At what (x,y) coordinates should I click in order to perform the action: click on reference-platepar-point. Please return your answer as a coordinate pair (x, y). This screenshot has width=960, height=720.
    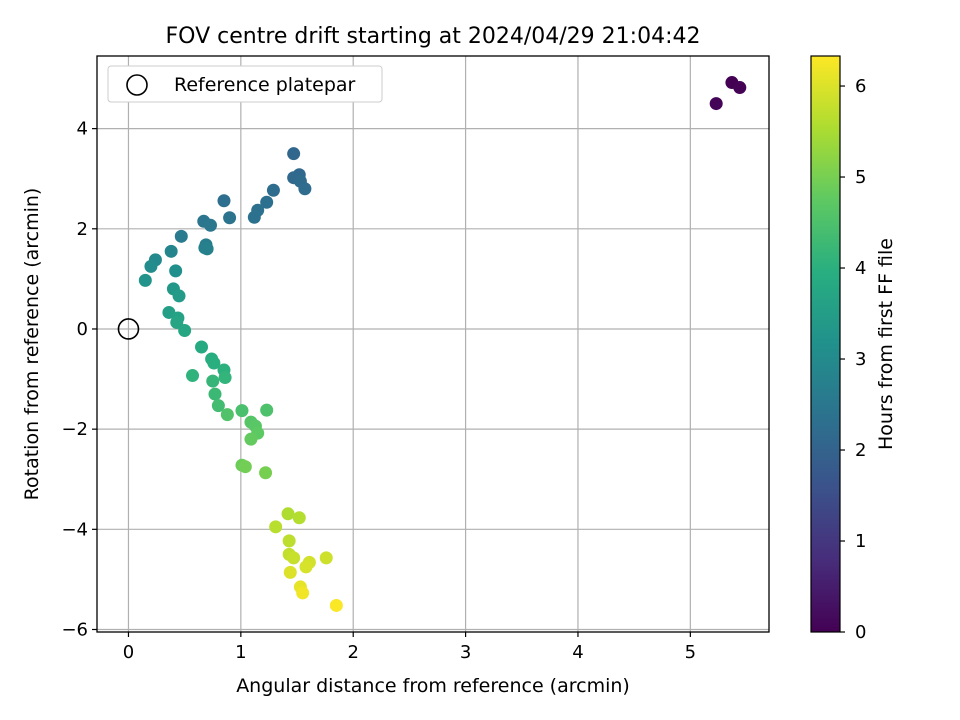
    Looking at the image, I should click on (128, 329).